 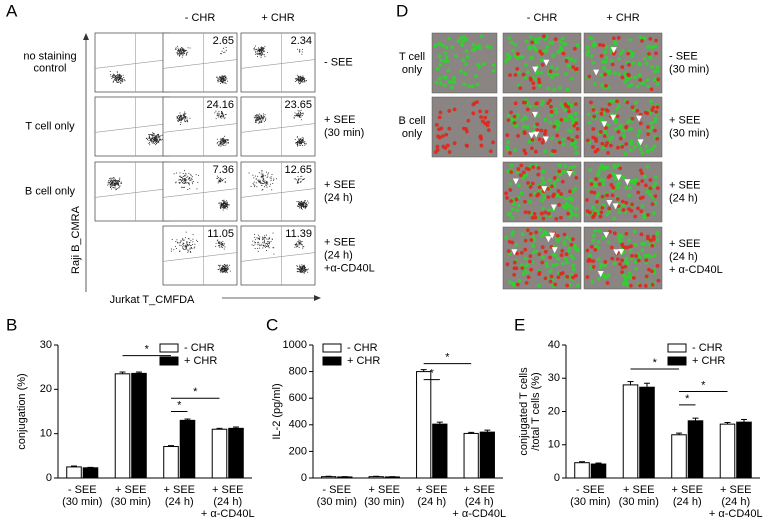 What do you see at coordinates (340, 191) in the screenshot?
I see `condition-label: + SEE (24 h)` at bounding box center [340, 191].